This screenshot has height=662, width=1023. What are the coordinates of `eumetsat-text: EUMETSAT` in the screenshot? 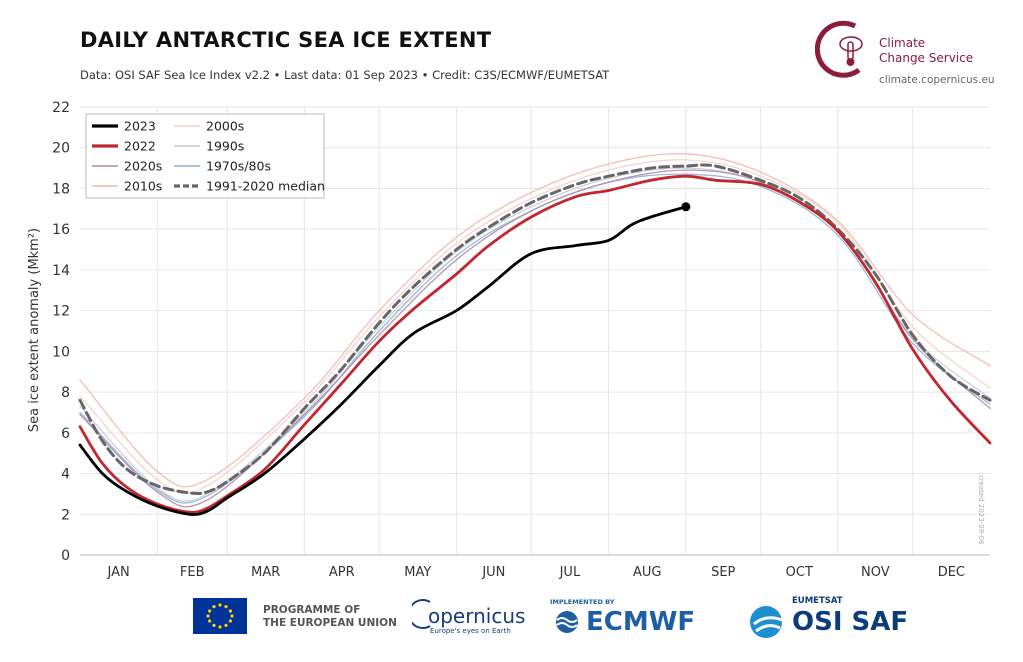 It's located at (817, 601).